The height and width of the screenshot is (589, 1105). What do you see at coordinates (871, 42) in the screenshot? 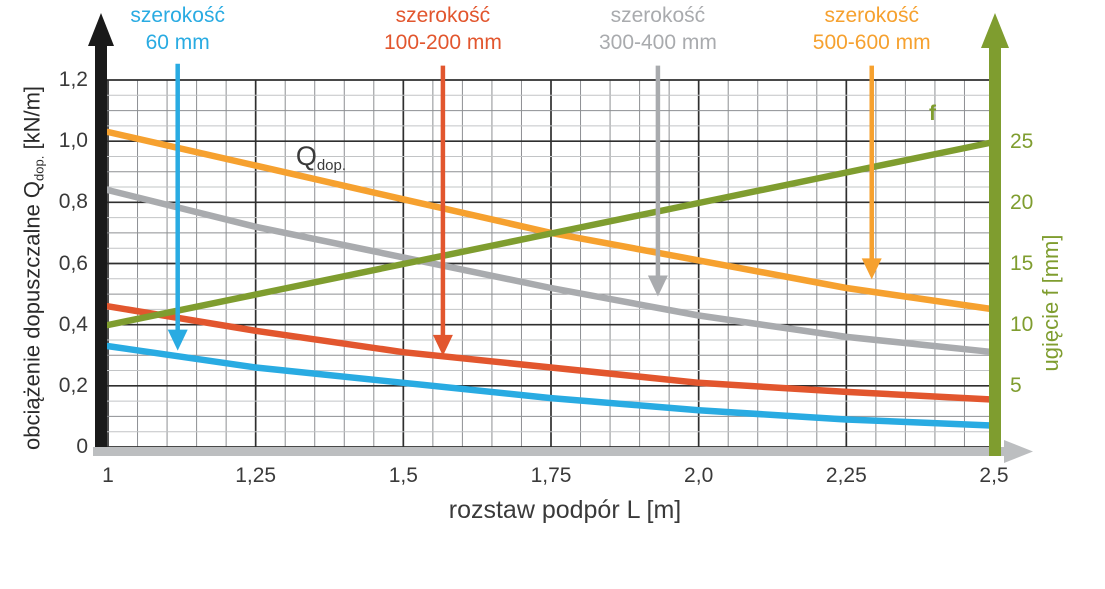
I see `legend-500-600mm-line2: 500-600 mm` at bounding box center [871, 42].